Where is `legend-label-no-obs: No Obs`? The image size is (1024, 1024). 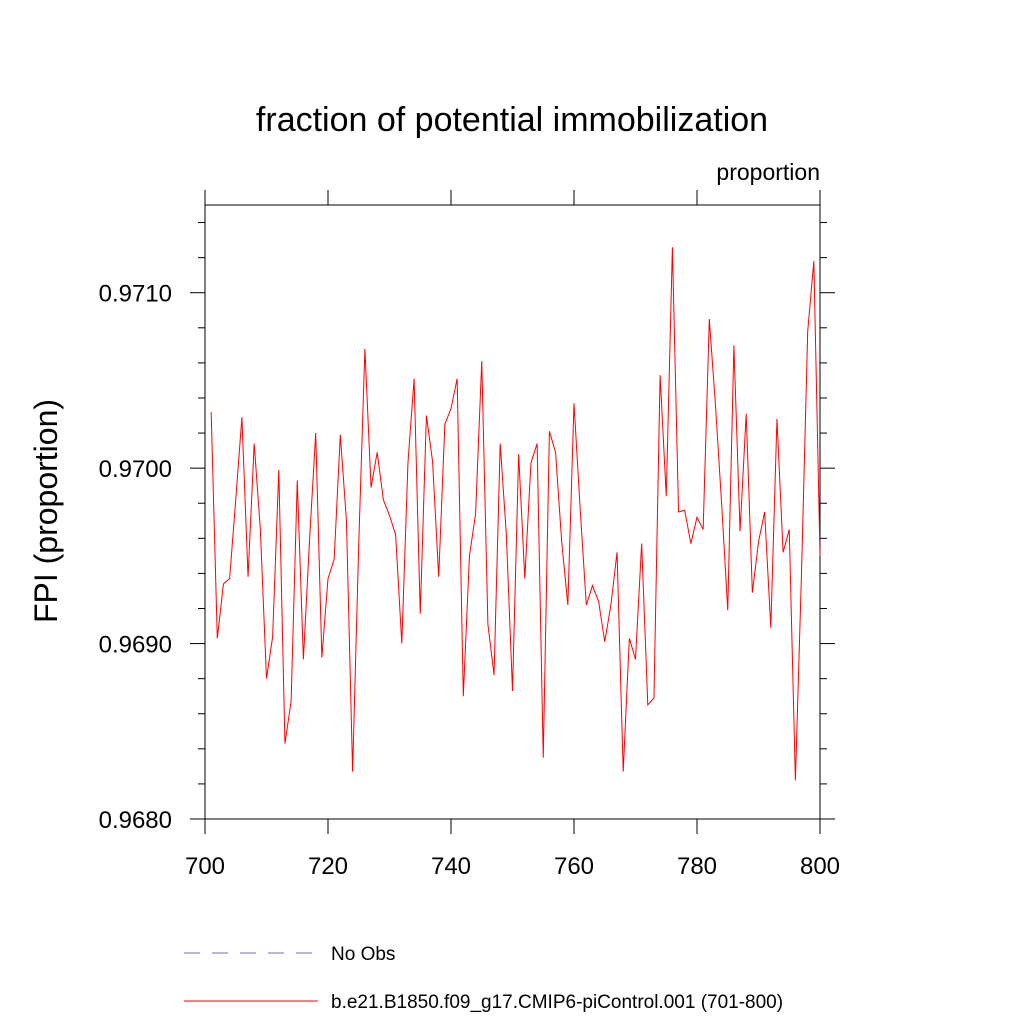 legend-label-no-obs: No Obs is located at coordinates (363, 954).